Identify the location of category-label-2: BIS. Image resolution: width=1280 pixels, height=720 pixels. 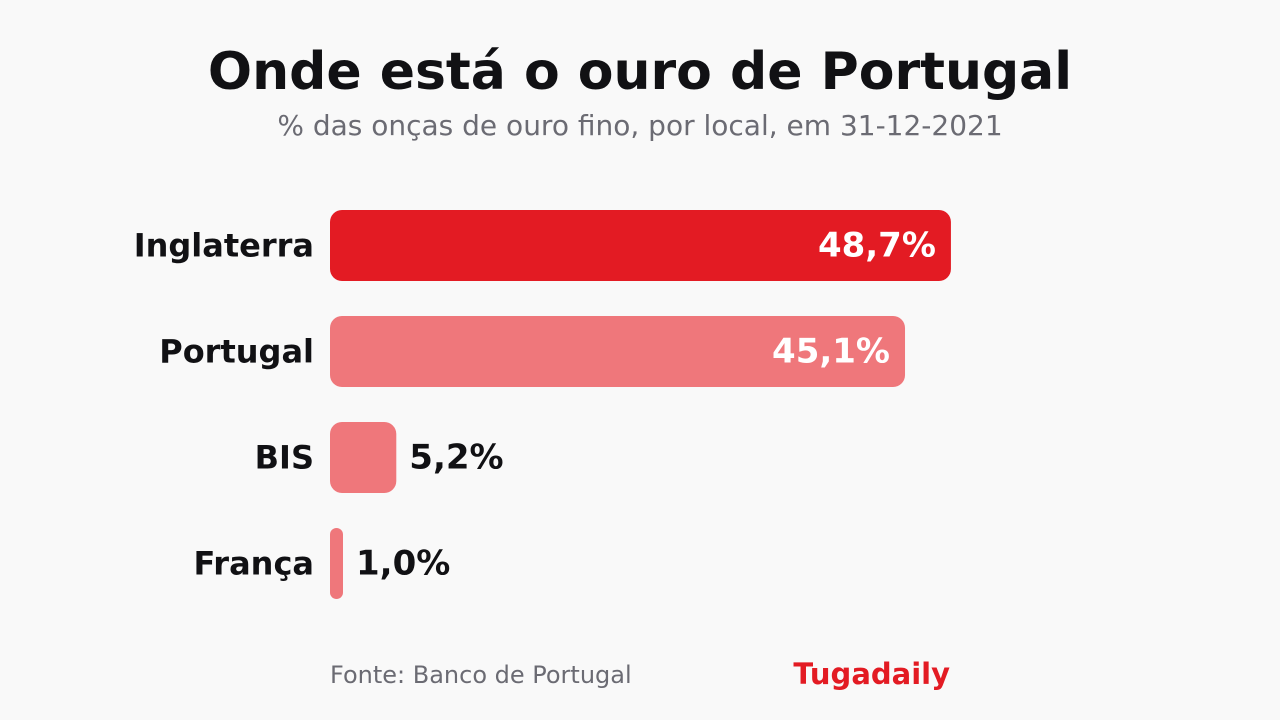
(284, 458).